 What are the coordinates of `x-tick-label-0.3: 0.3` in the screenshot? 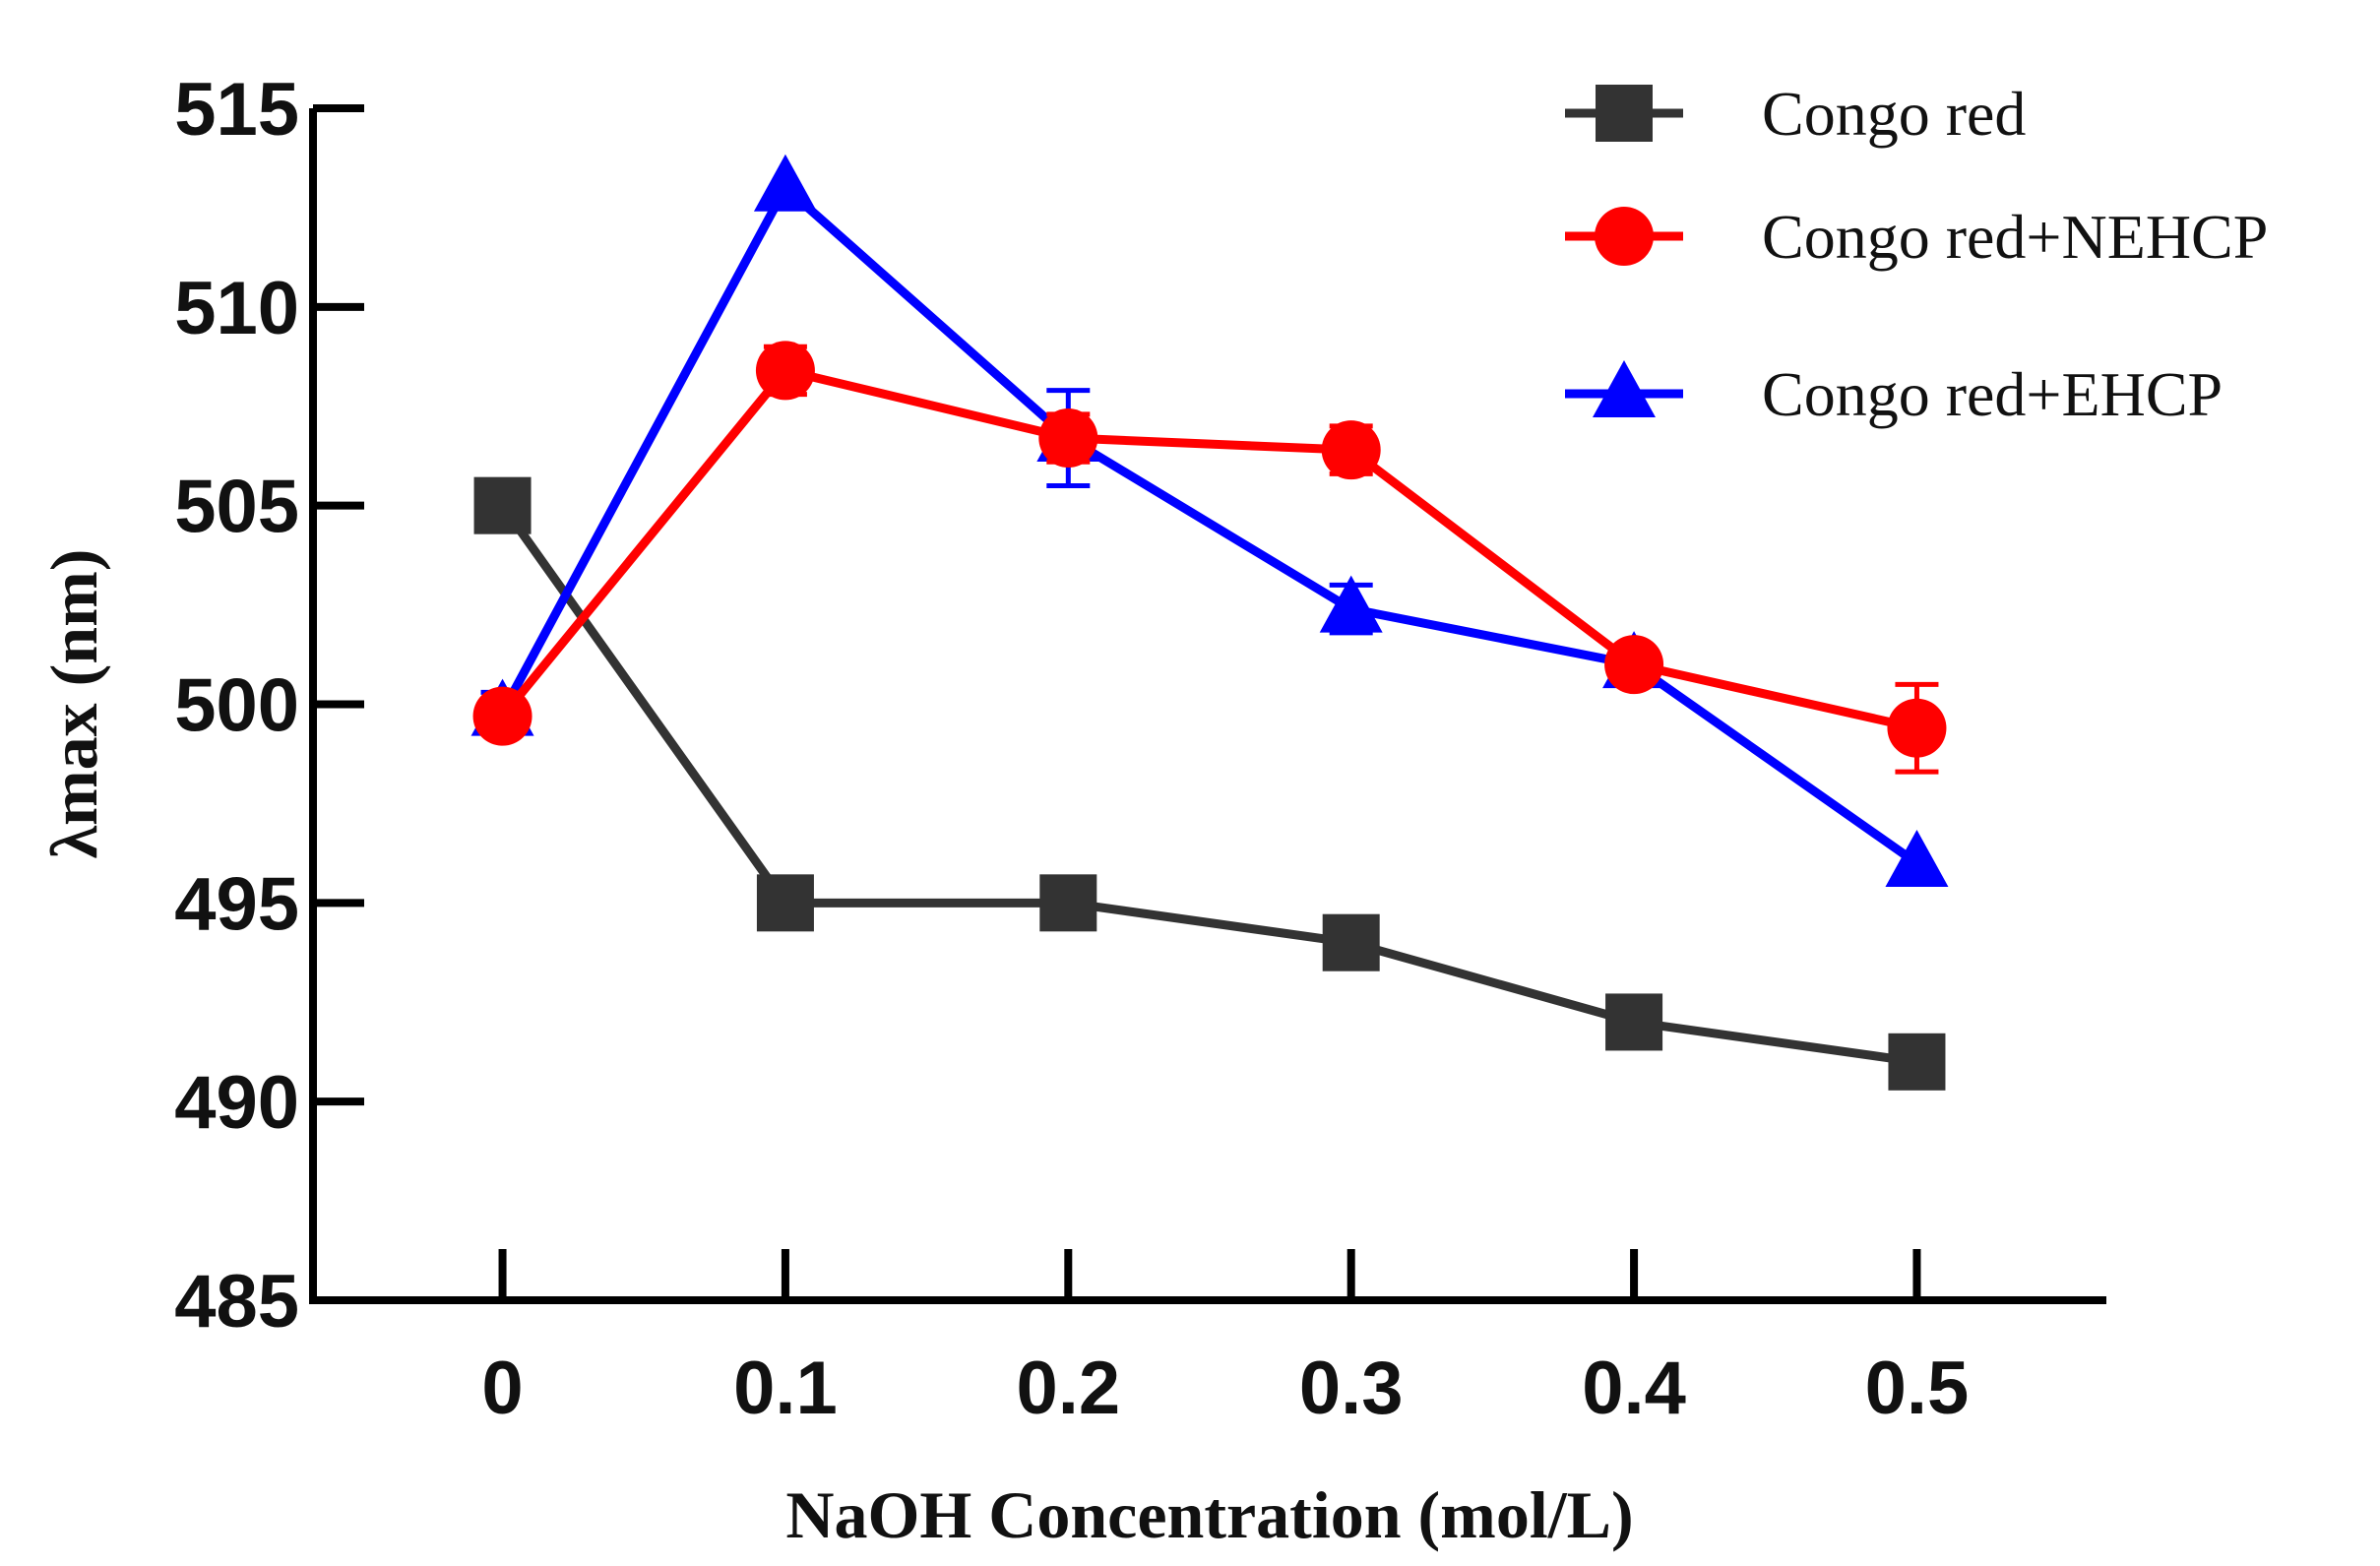 It's located at (1351, 1388).